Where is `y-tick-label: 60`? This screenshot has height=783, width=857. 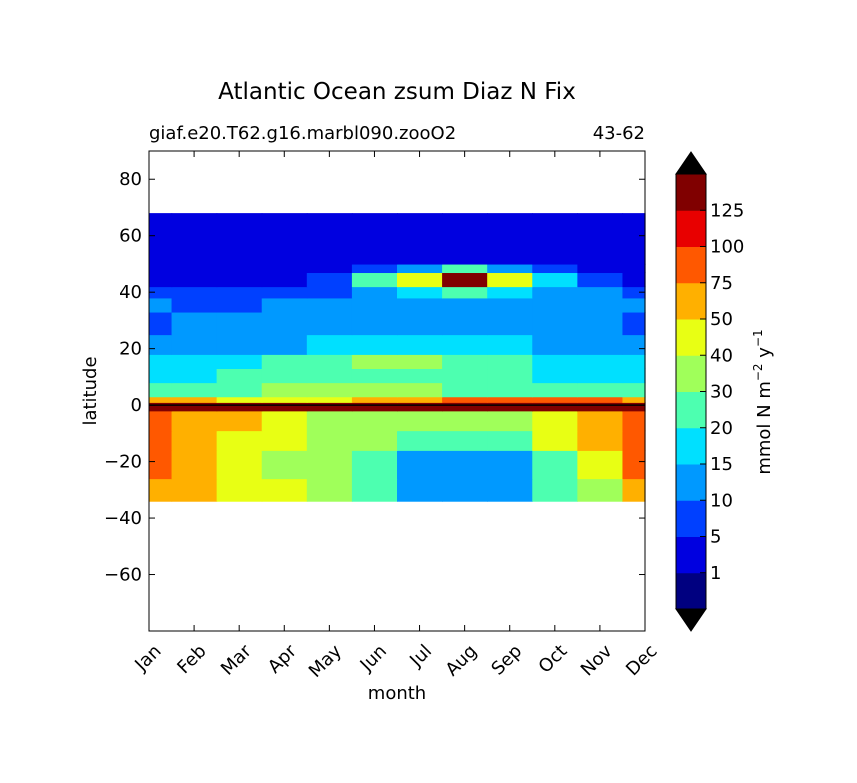
y-tick-label: 60 is located at coordinates (130, 236).